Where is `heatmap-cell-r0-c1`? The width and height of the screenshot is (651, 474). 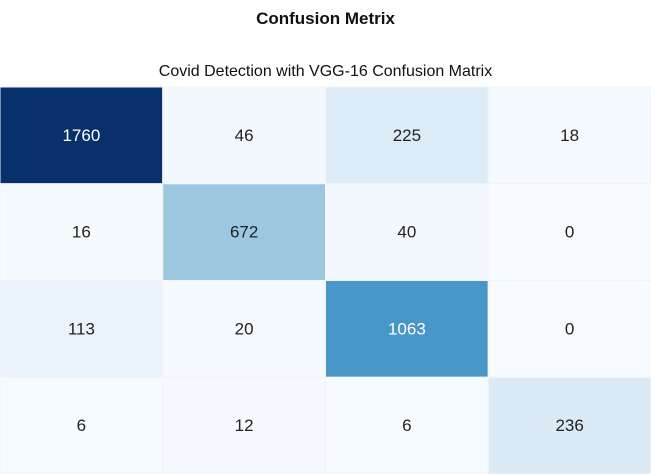 heatmap-cell-r0-c1 is located at coordinates (244, 135).